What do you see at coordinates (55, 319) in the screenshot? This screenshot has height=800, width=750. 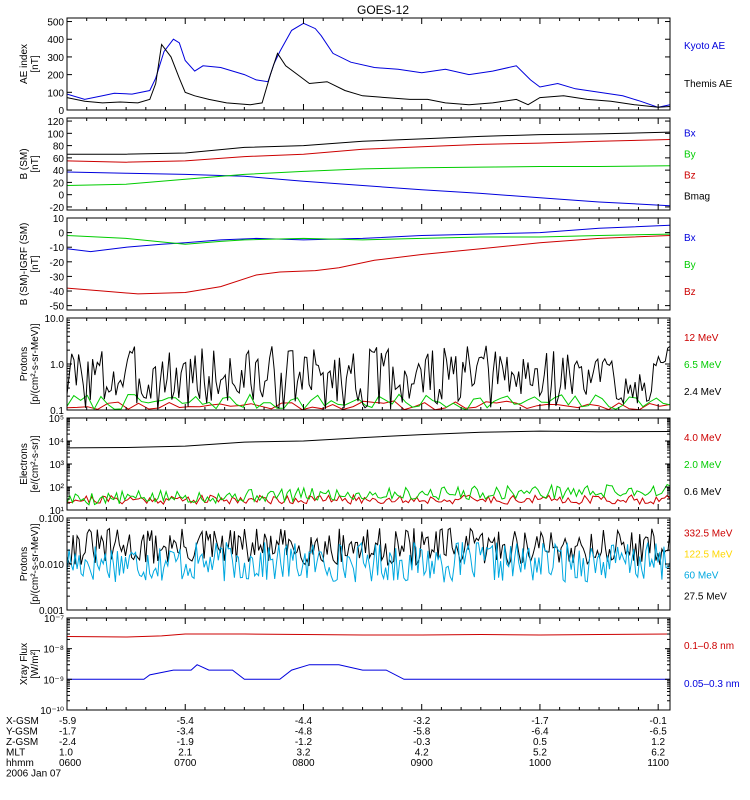 I see `y-tick-label: 10.0` at bounding box center [55, 319].